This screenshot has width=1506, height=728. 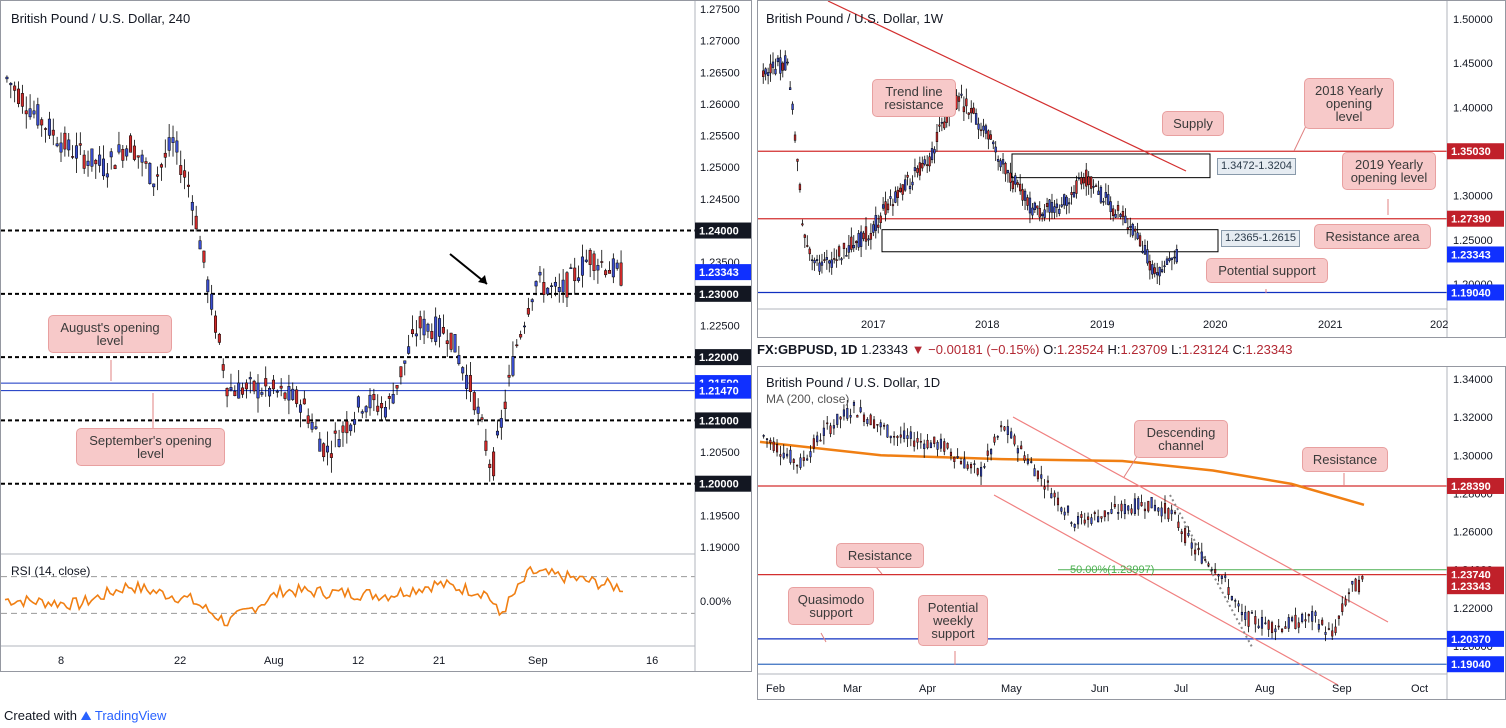 I want to click on chart-4h-title: British Pound / U.S. Dollar, 240, so click(x=101, y=18).